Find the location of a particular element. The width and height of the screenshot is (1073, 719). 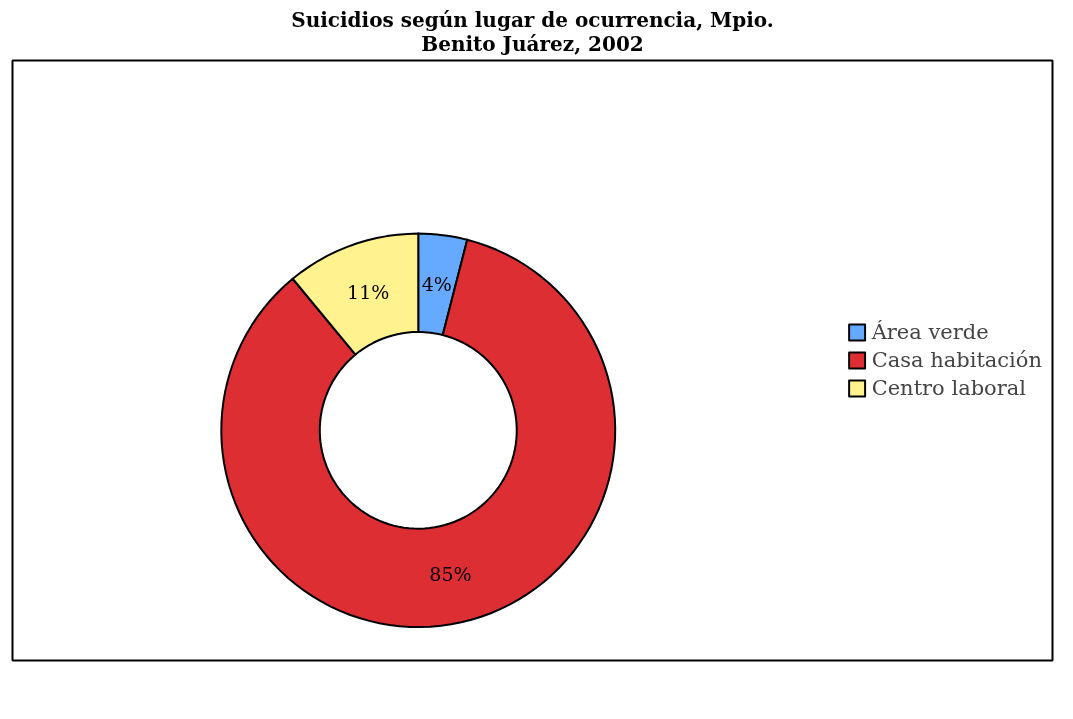

chart-title: Suicidios según lugar de ocurrencia, Mpio. Benito Juárez, 2002 is located at coordinates (532, 31).